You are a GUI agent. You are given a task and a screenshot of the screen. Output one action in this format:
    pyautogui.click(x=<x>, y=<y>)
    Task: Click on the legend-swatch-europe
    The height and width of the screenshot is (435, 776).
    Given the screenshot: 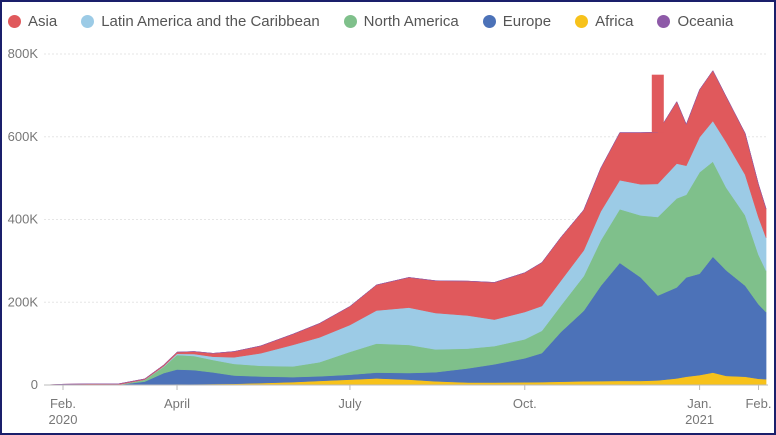 What is the action you would take?
    pyautogui.click(x=489, y=21)
    